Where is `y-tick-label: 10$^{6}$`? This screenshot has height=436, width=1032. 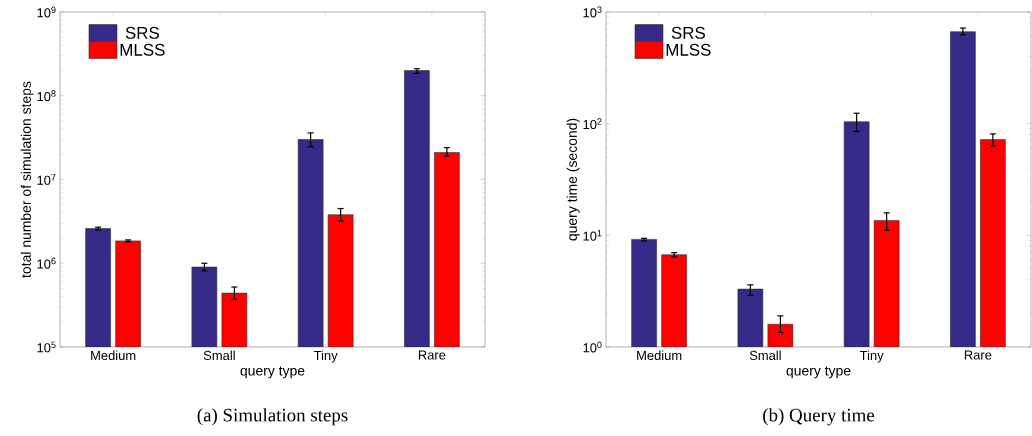 y-tick-label: 10$^{6}$ is located at coordinates (46, 263).